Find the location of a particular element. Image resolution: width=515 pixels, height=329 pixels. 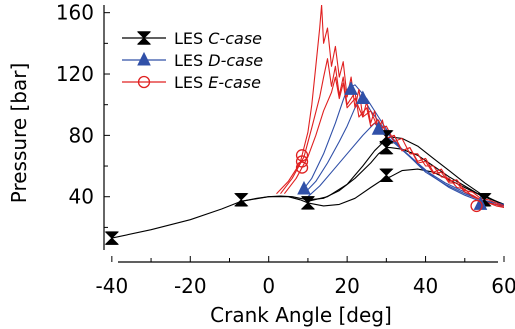

x-tick-label: -20 is located at coordinates (190, 286).